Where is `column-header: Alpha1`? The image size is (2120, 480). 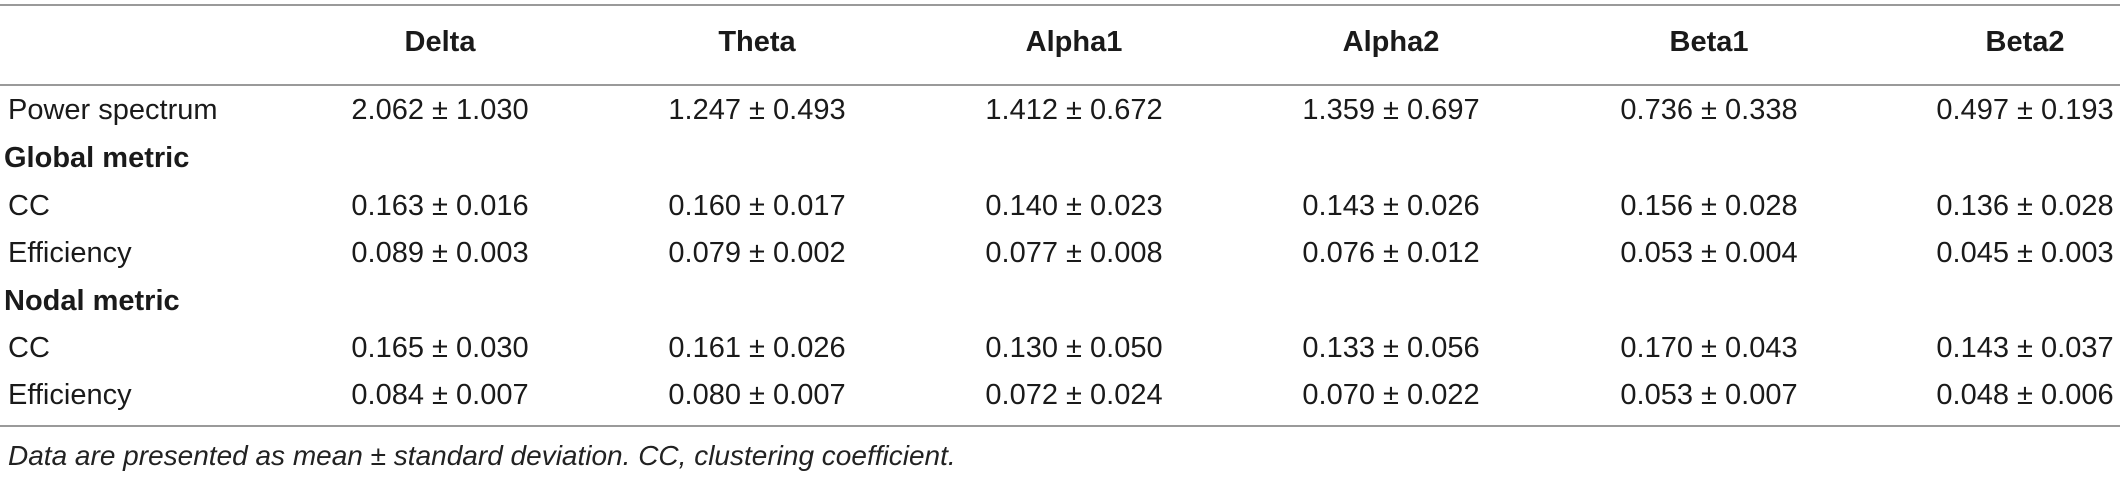
column-header: Alpha1 is located at coordinates (1074, 42).